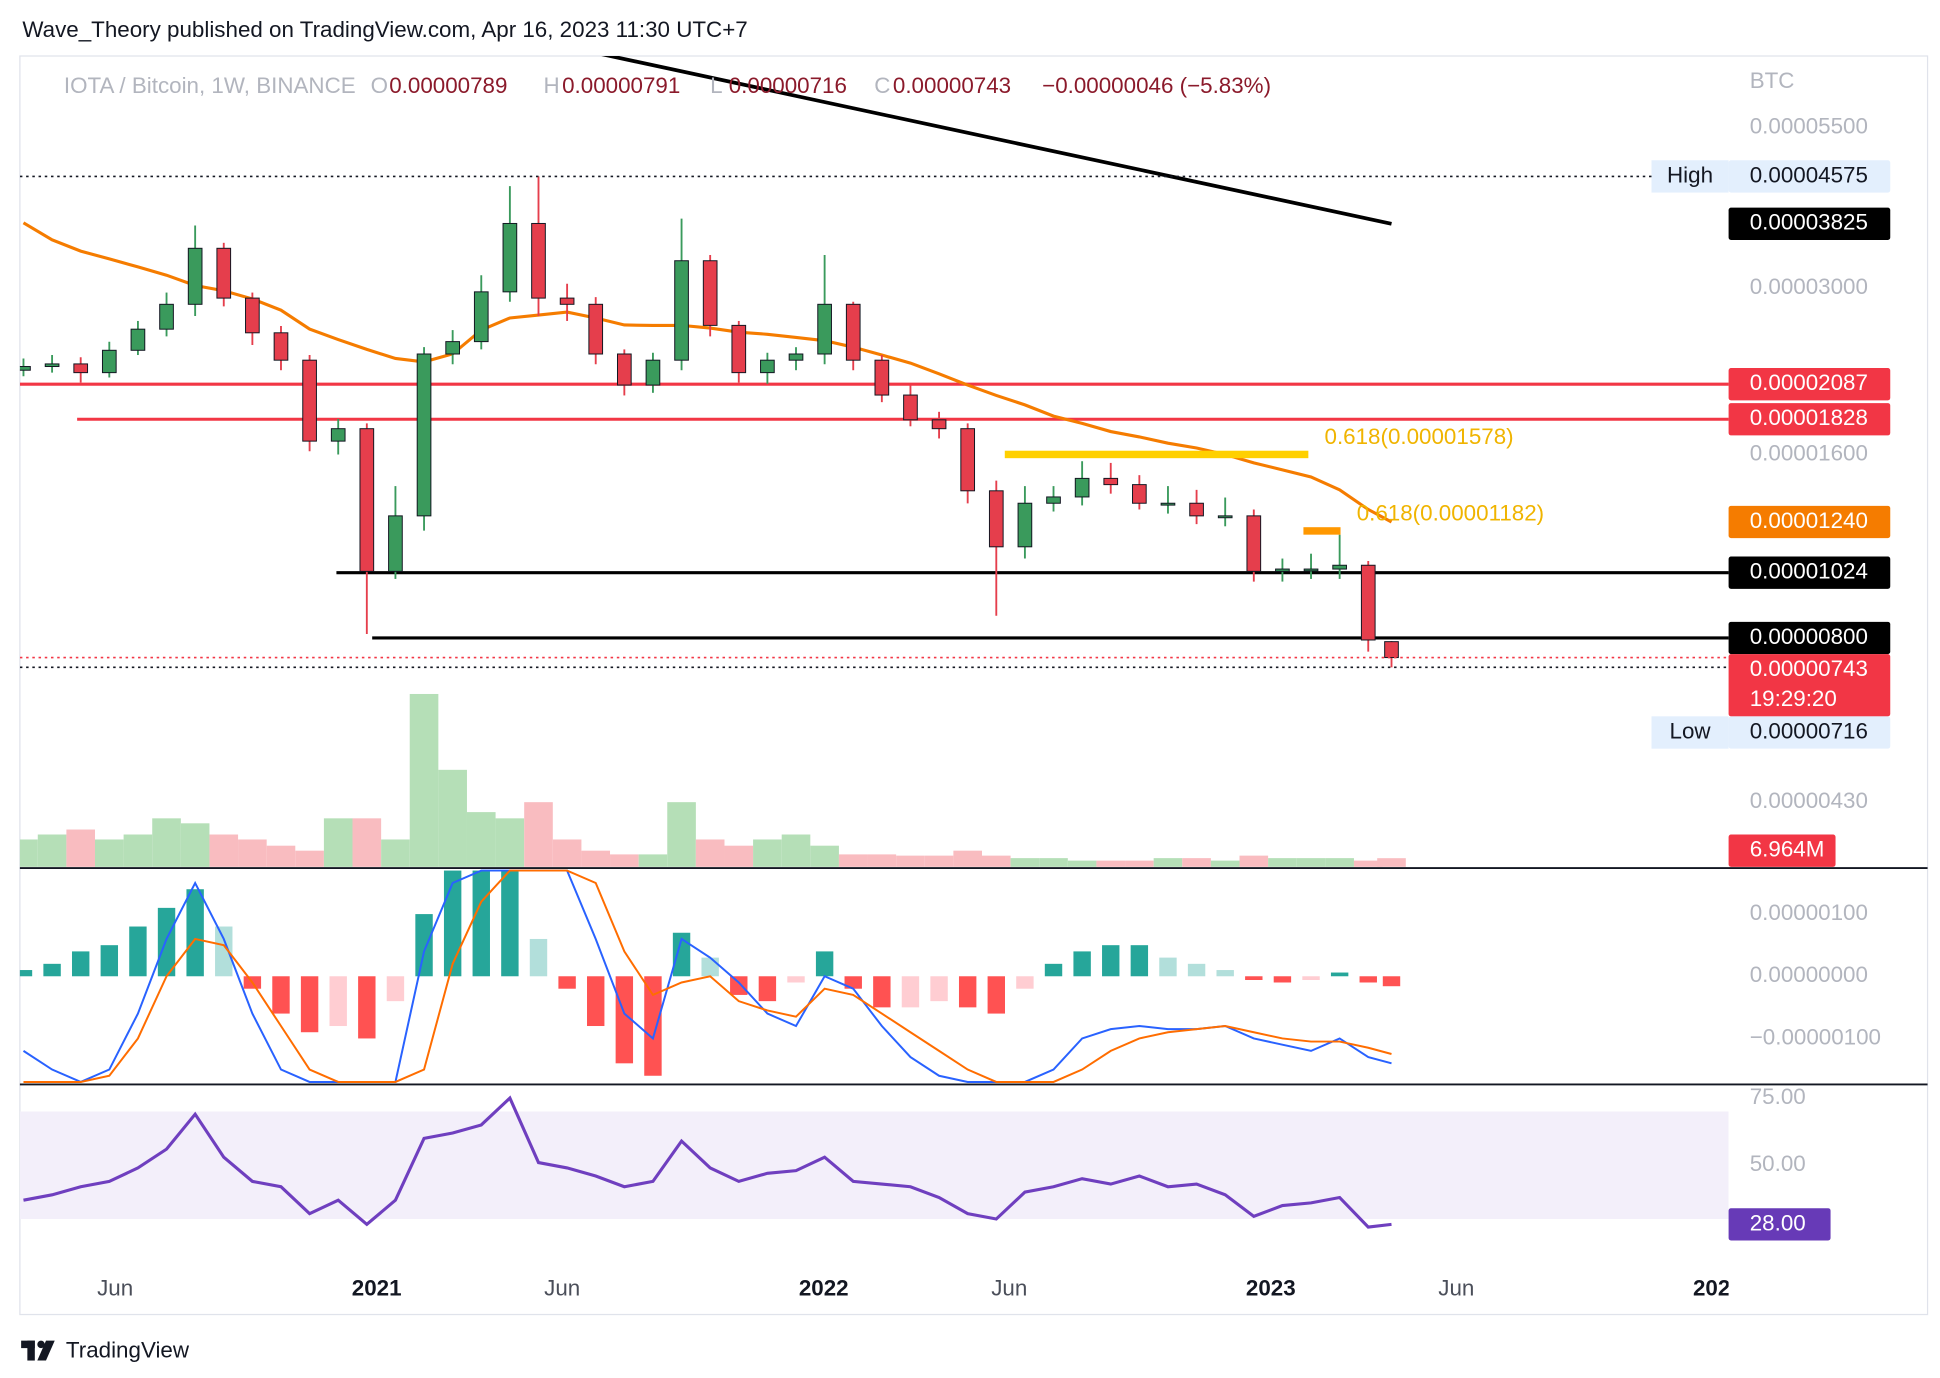  Describe the element at coordinates (1271, 1288) in the screenshot. I see `x-tick-label: 2023` at that location.